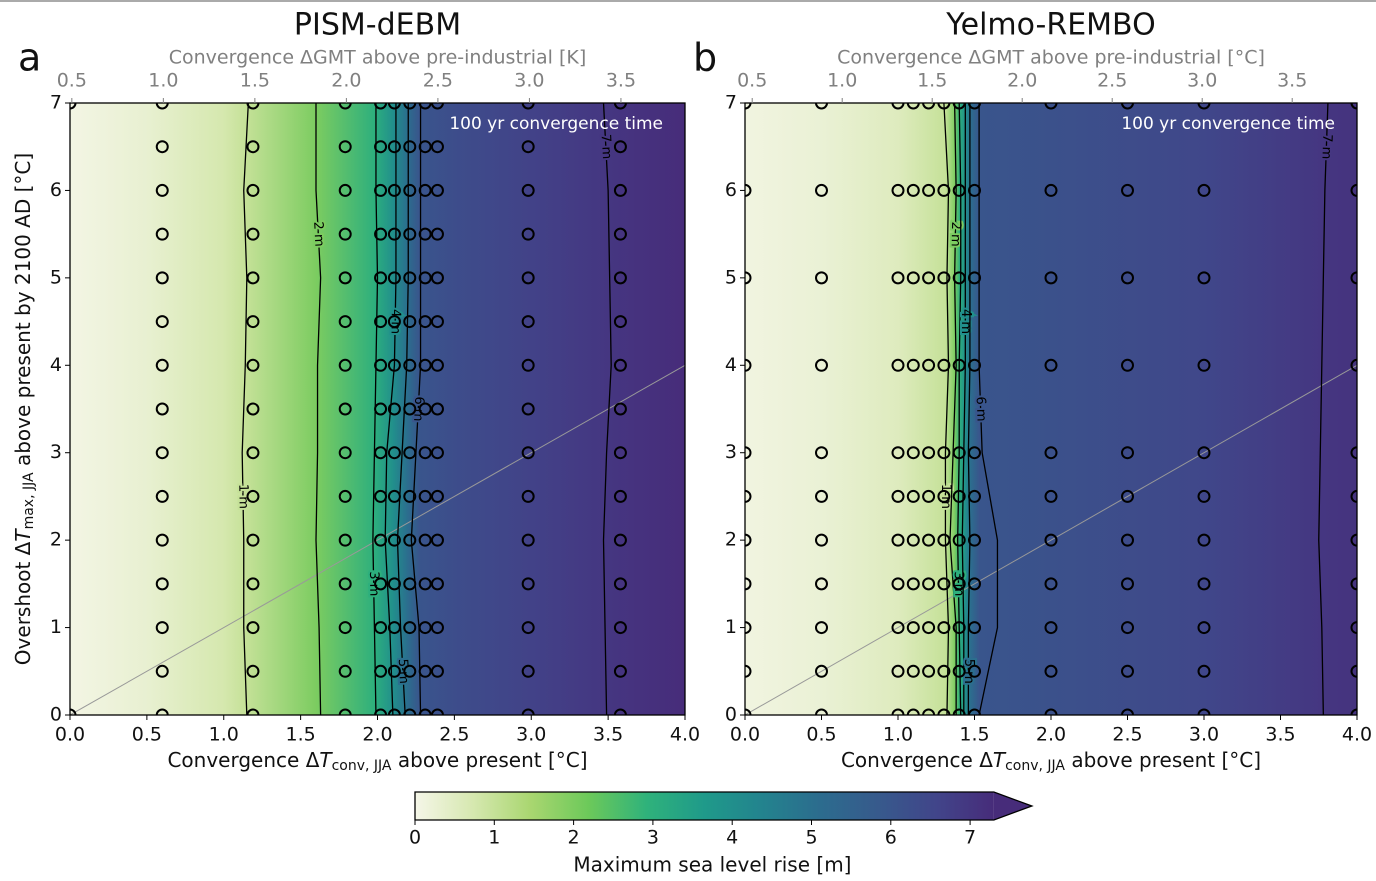  I want to click on colorbar-tick-label: 1, so click(494, 838).